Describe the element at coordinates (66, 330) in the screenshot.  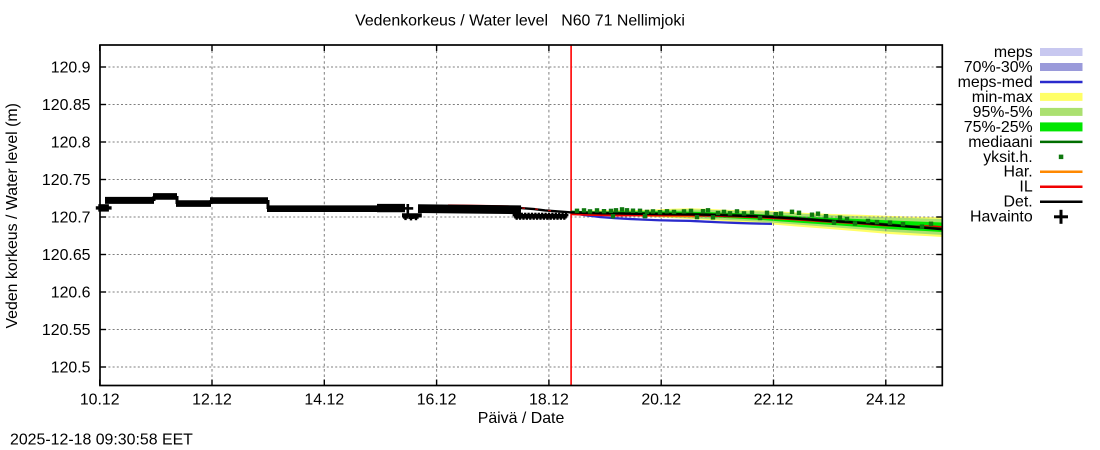
I see `svg-text: 120.55` at that location.